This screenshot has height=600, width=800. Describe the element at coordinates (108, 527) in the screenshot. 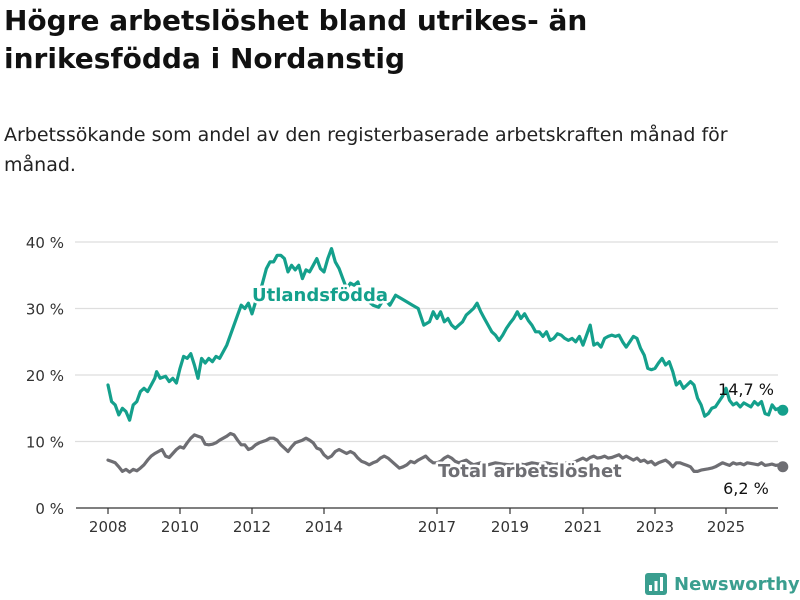

I see `x-tick-label: 2008` at that location.